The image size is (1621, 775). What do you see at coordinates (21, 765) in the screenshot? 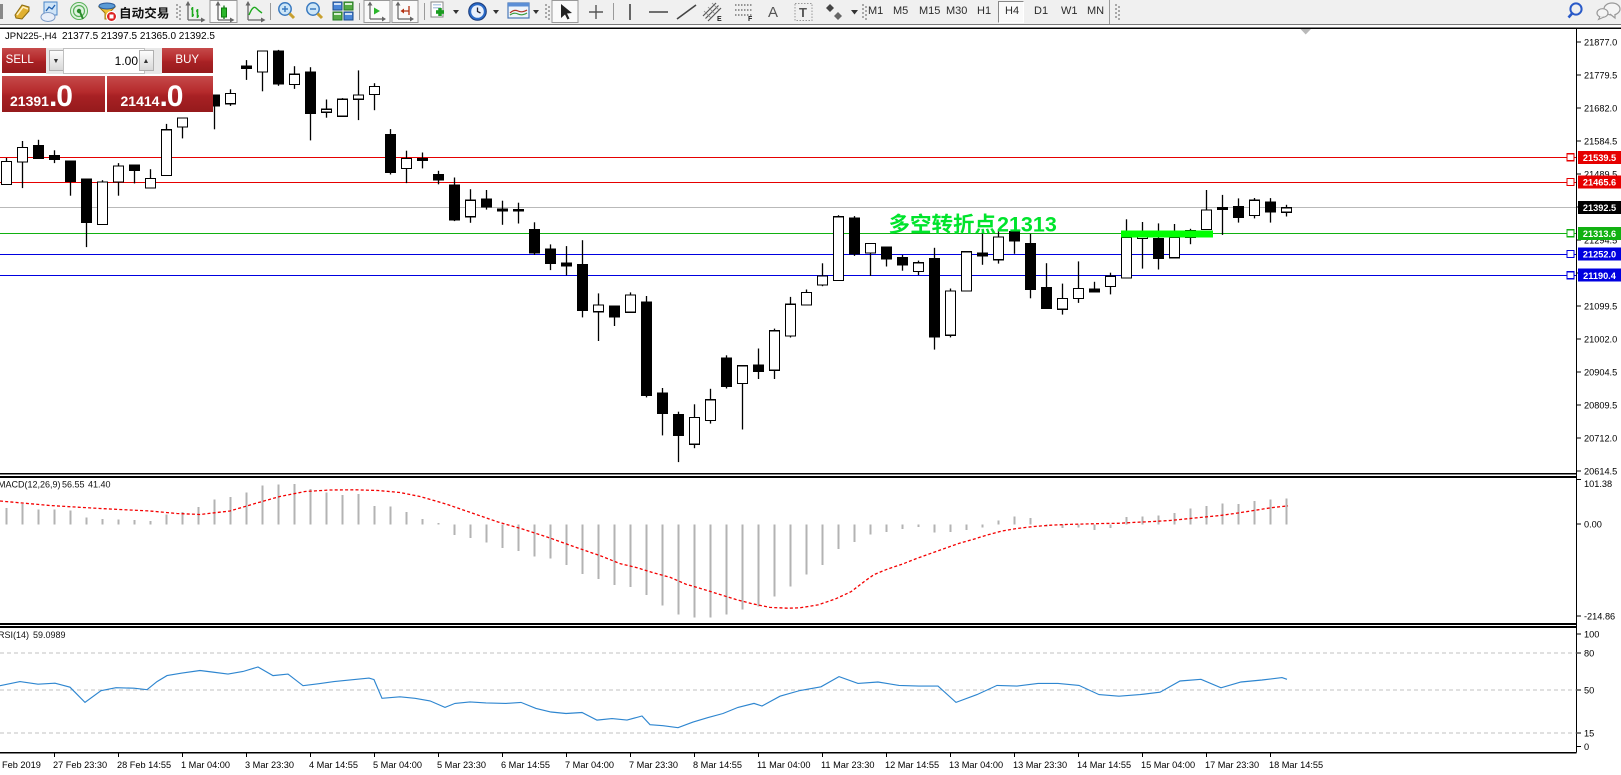
I see `svg-text: Feb 2019` at bounding box center [21, 765].